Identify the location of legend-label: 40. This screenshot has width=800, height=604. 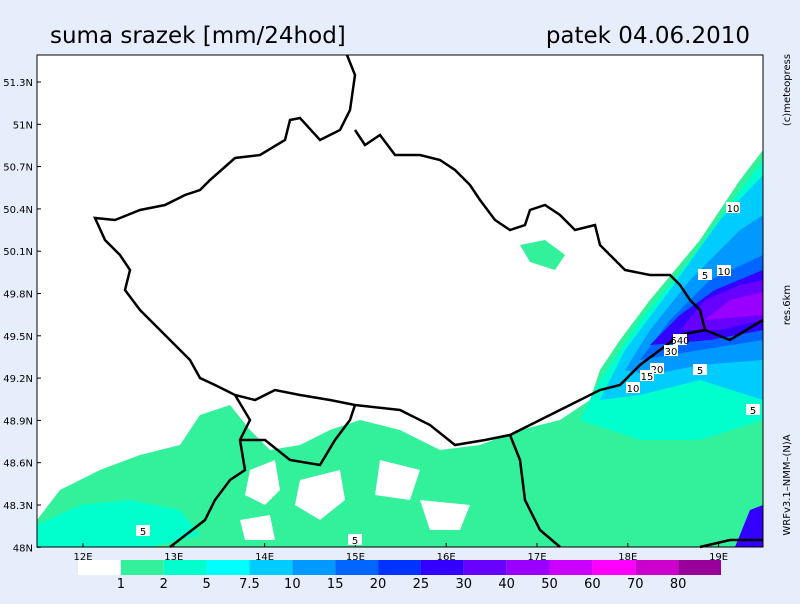
(506, 584).